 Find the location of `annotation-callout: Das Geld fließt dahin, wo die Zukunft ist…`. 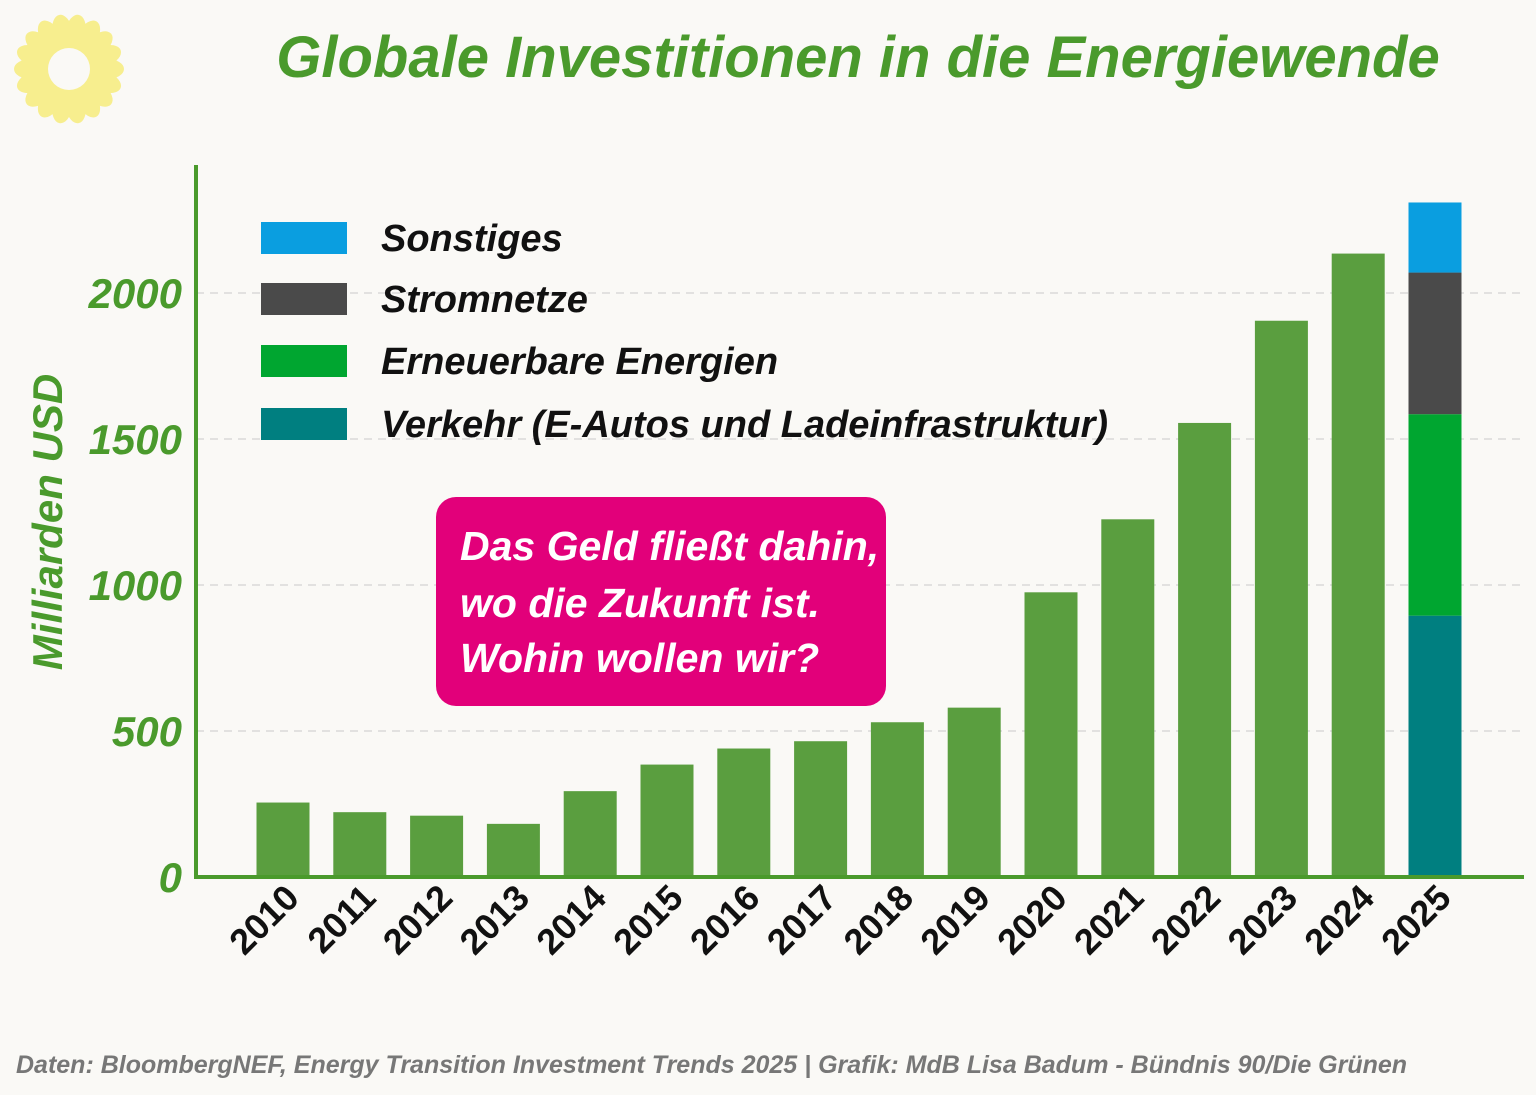

annotation-callout: Das Geld fließt dahin, wo die Zukunft ist… is located at coordinates (661, 601).